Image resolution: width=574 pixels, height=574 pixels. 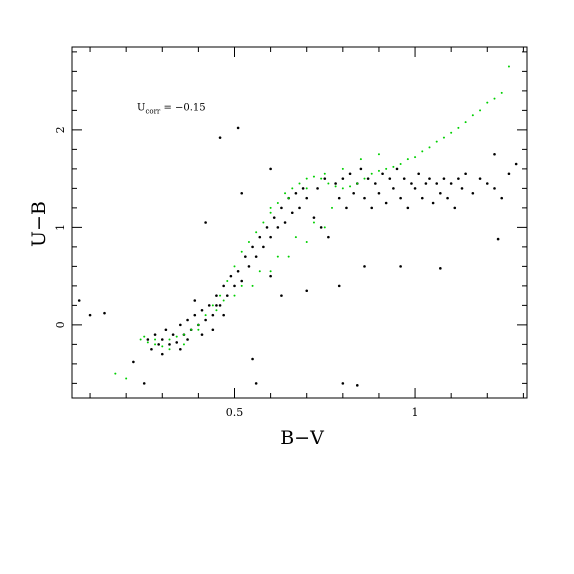 I want to click on annotation-subscript: corr, so click(x=152, y=111).